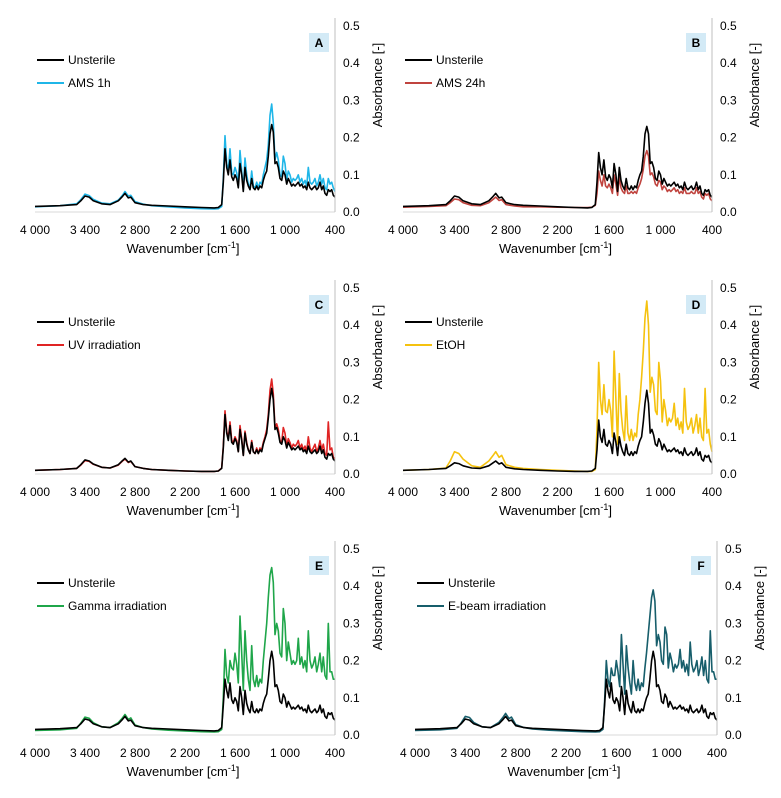 This screenshot has width=781, height=798. What do you see at coordinates (117, 606) in the screenshot?
I see `legend-label: Gamma irradiation` at bounding box center [117, 606].